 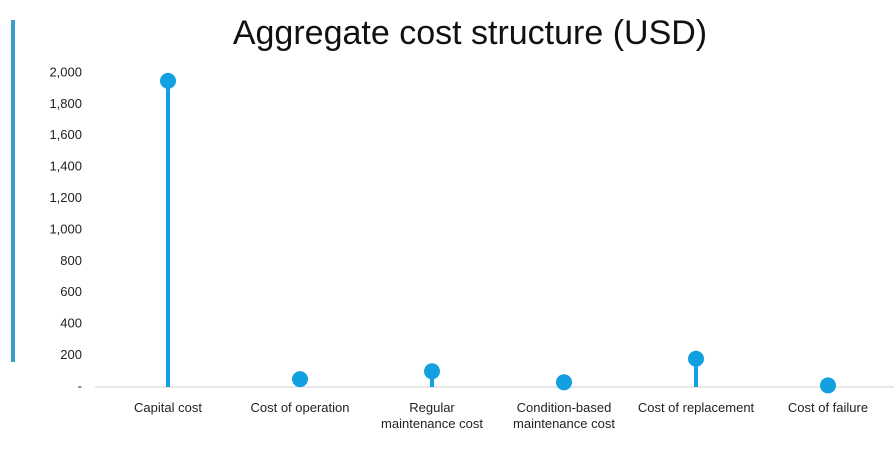 What do you see at coordinates (71, 291) in the screenshot?
I see `y-tick-label: 600` at bounding box center [71, 291].